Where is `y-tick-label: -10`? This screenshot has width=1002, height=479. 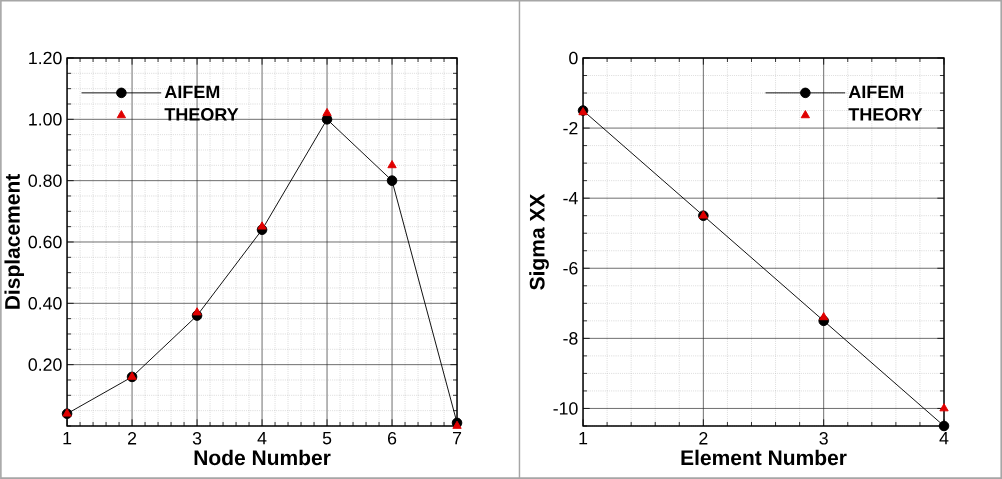 y-tick-label: -10 is located at coordinates (565, 408).